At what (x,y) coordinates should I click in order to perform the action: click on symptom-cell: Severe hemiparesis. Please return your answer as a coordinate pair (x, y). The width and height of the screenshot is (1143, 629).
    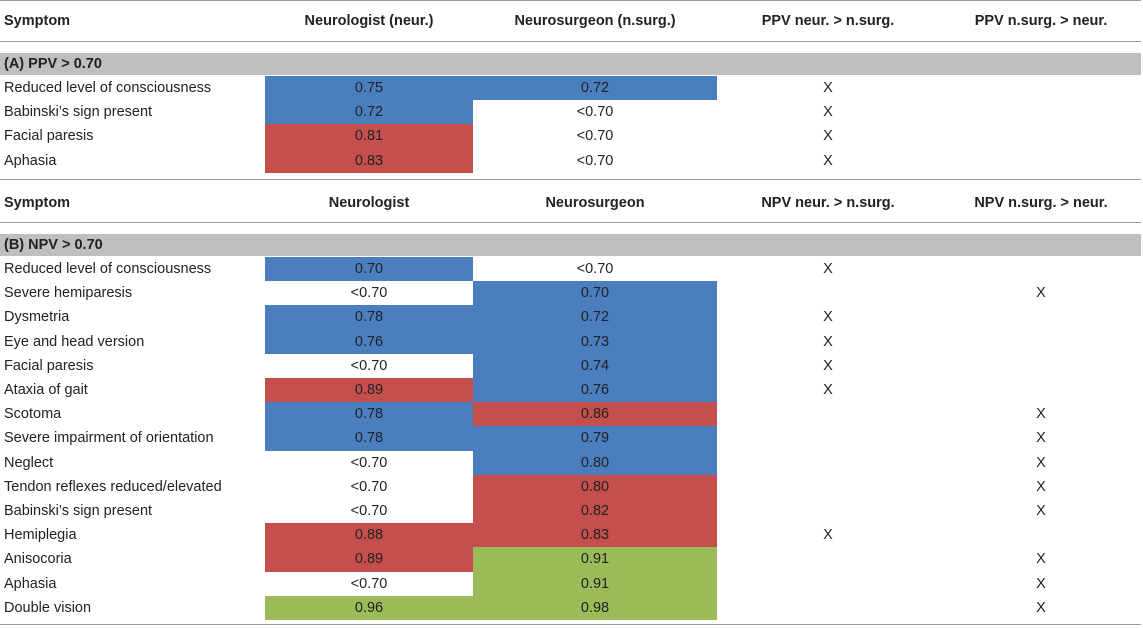
    Looking at the image, I should click on (68, 293).